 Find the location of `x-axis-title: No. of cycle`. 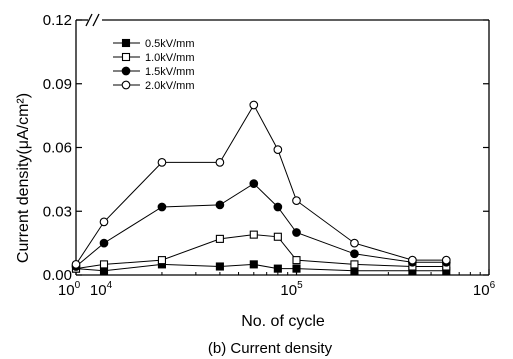

x-axis-title: No. of cycle is located at coordinates (283, 321).